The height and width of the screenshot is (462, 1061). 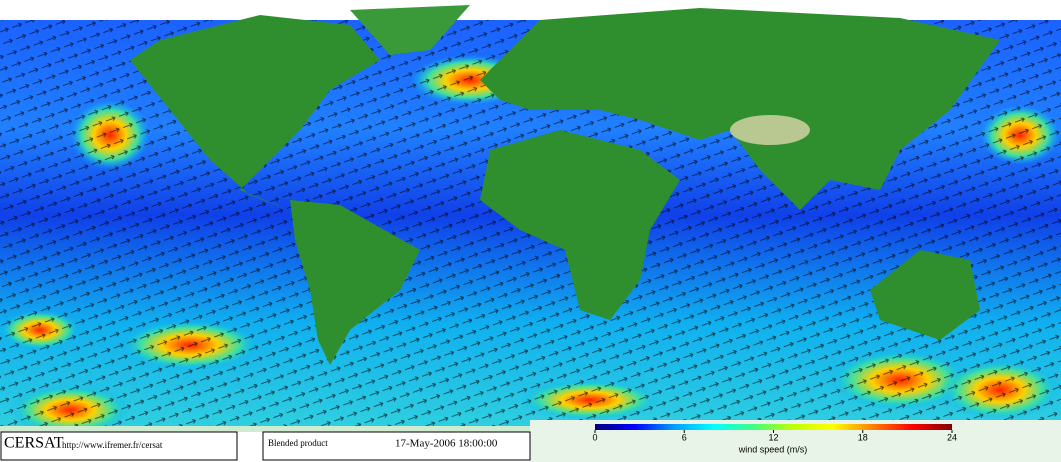 I want to click on colorbar-tick-label: 12, so click(x=773, y=437).